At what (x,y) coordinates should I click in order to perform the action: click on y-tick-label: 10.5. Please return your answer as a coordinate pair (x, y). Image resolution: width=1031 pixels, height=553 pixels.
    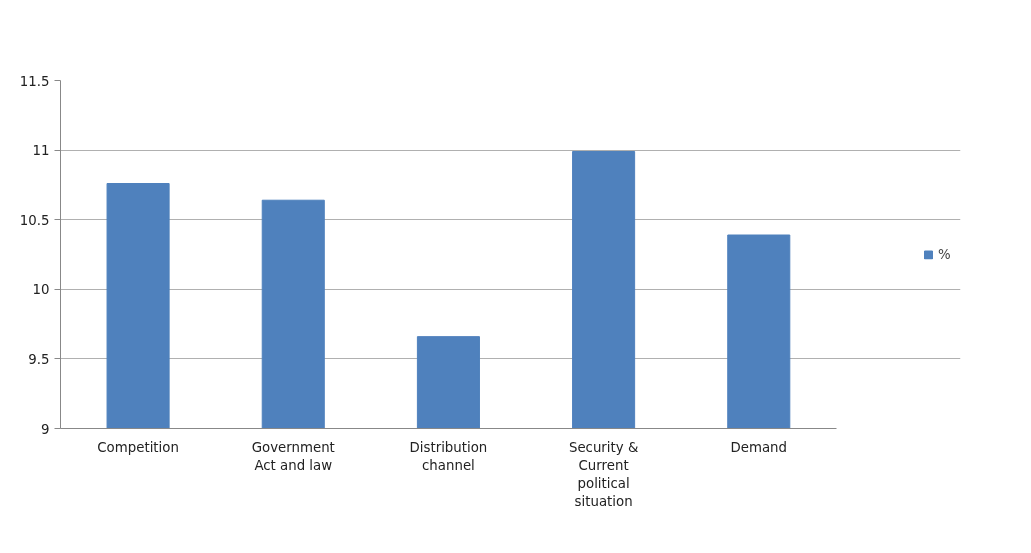
    Looking at the image, I should click on (34, 220).